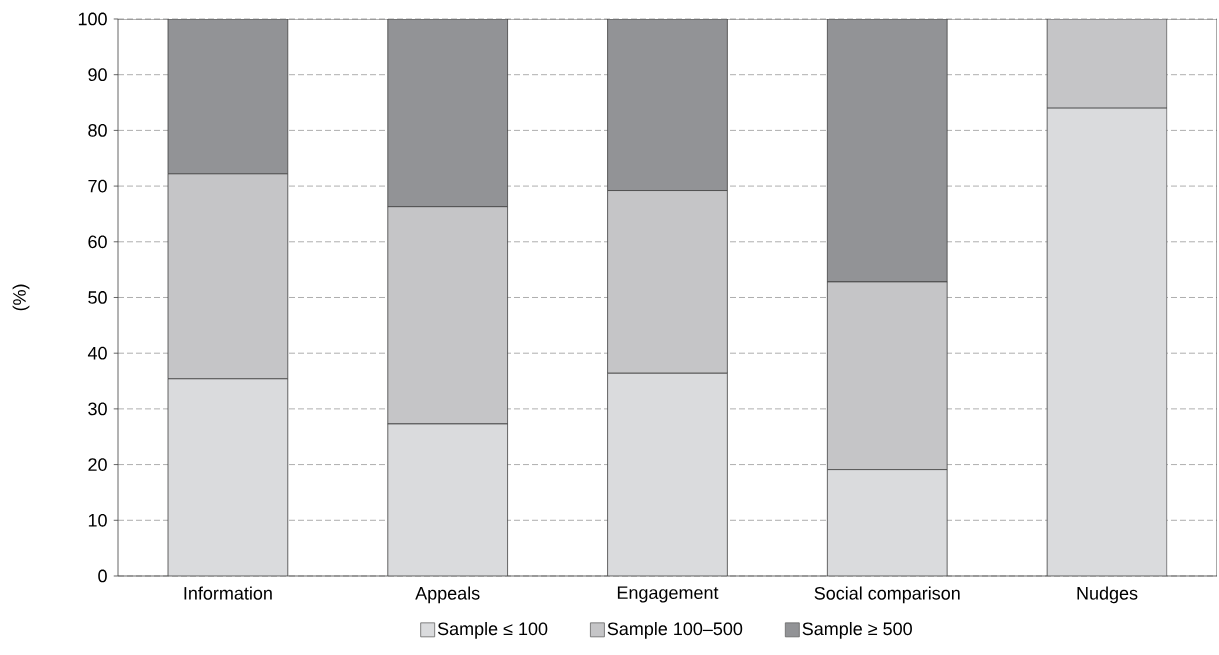  What do you see at coordinates (97, 130) in the screenshot?
I see `y-tick-label: 80` at bounding box center [97, 130].